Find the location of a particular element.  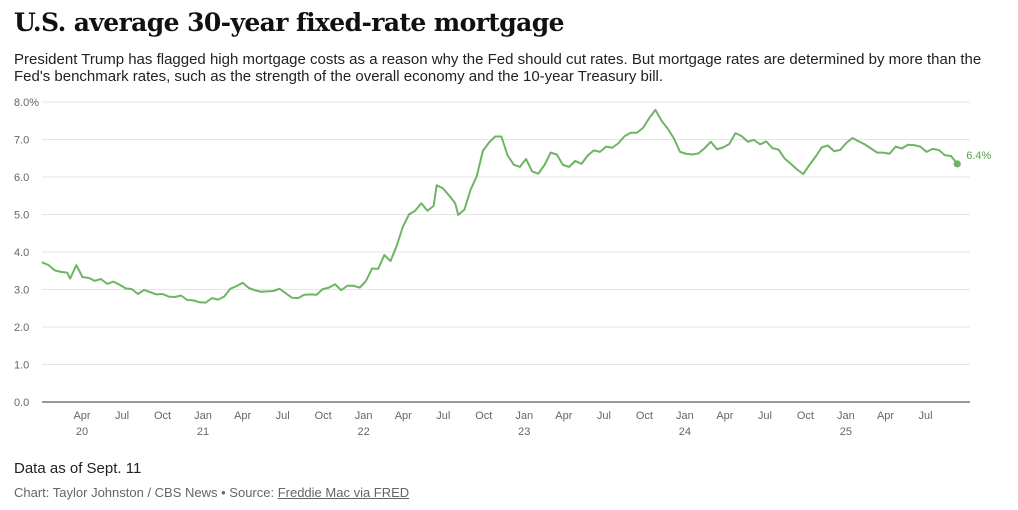

y-tick-label: 1.0 is located at coordinates (21, 366).